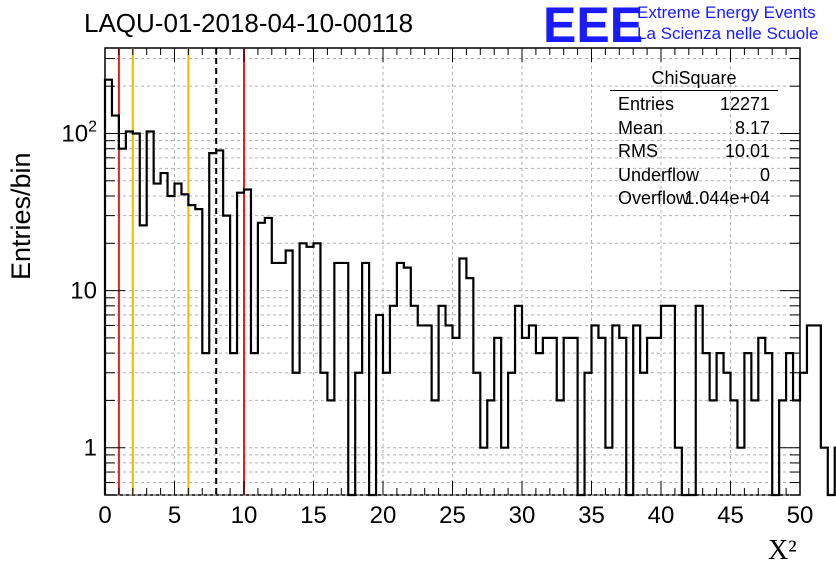  I want to click on stats-value: 1.044e+04, so click(727, 198).